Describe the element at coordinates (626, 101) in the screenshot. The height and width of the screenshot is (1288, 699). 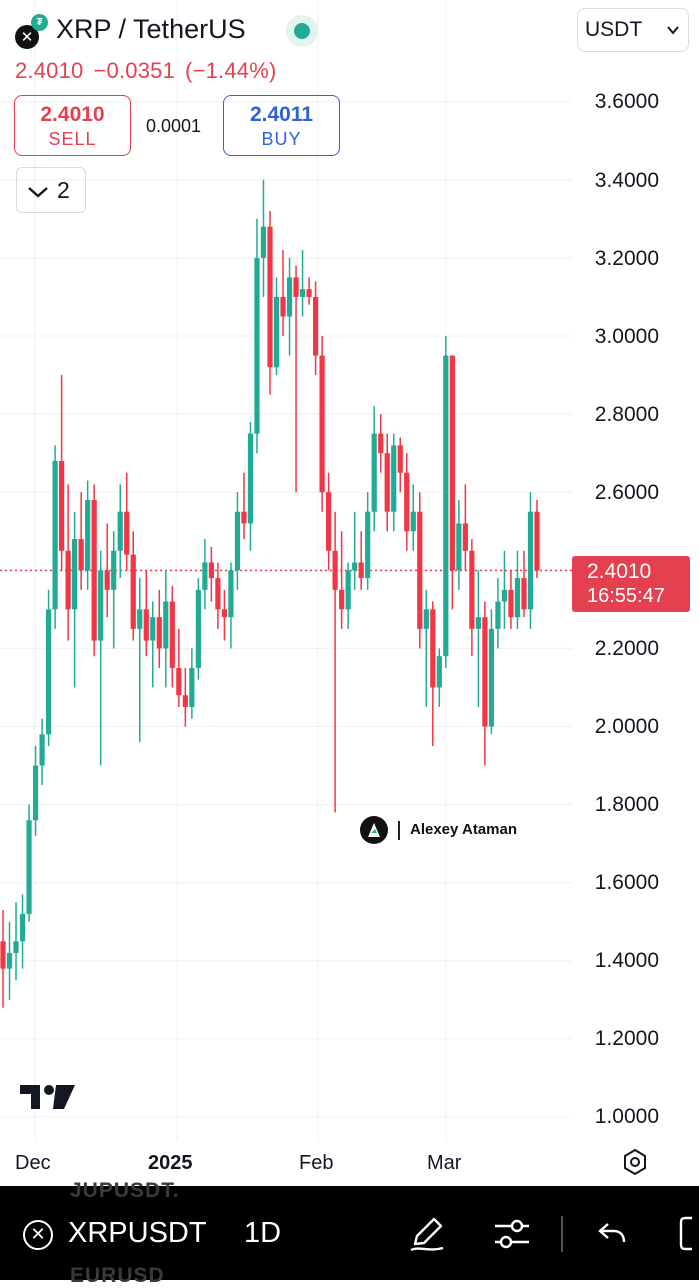
I see `y-tick-label: 3.6000` at that location.